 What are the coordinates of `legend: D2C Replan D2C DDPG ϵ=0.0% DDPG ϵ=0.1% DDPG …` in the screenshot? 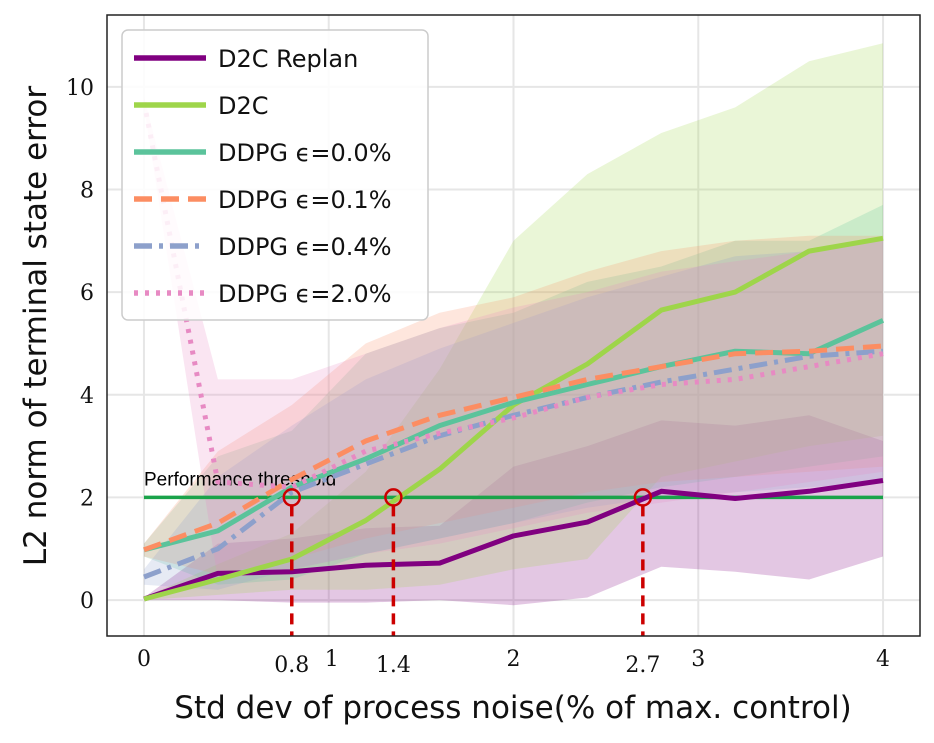 It's located at (275, 175).